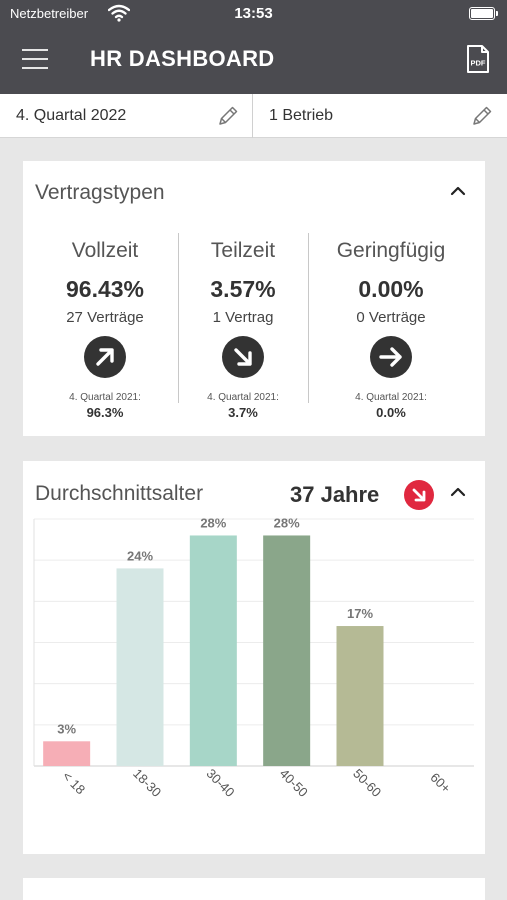  What do you see at coordinates (254, 889) in the screenshot?
I see `next-card` at bounding box center [254, 889].